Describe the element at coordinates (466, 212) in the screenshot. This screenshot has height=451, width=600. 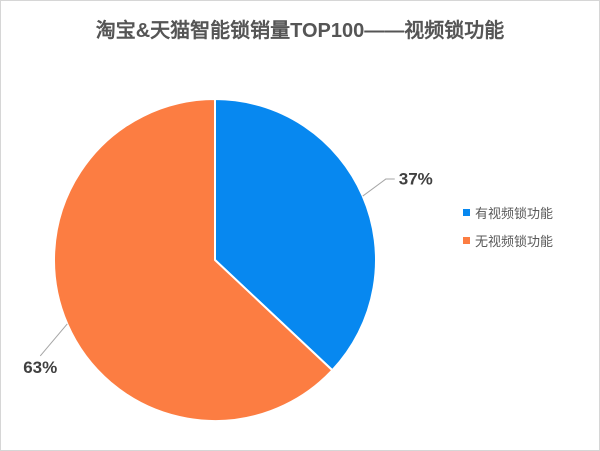
I see `legend-swatch-blue-icon` at that location.